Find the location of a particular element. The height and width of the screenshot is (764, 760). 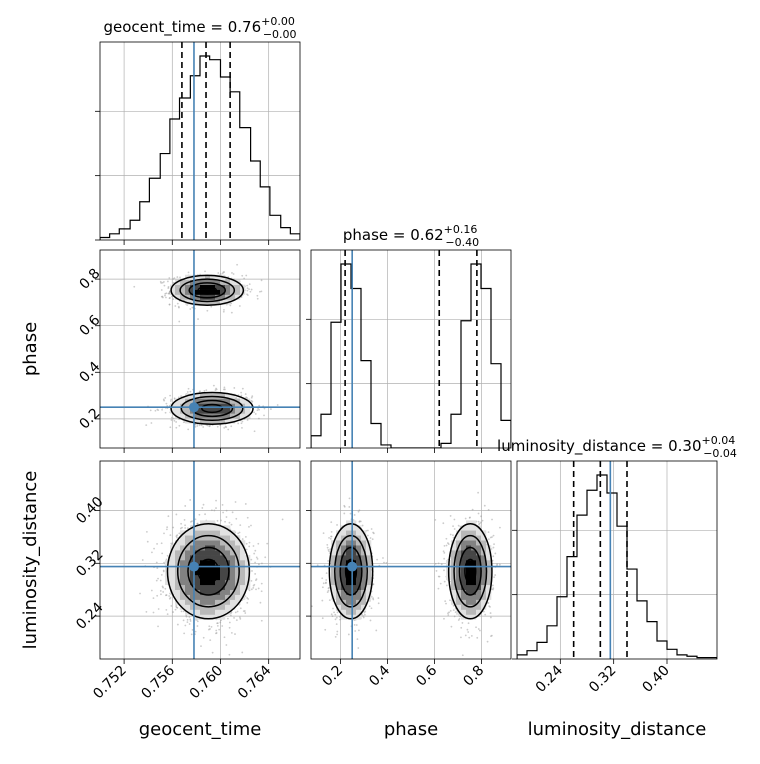

x-tick-label-geocent_time: 0.764 is located at coordinates (255, 682).